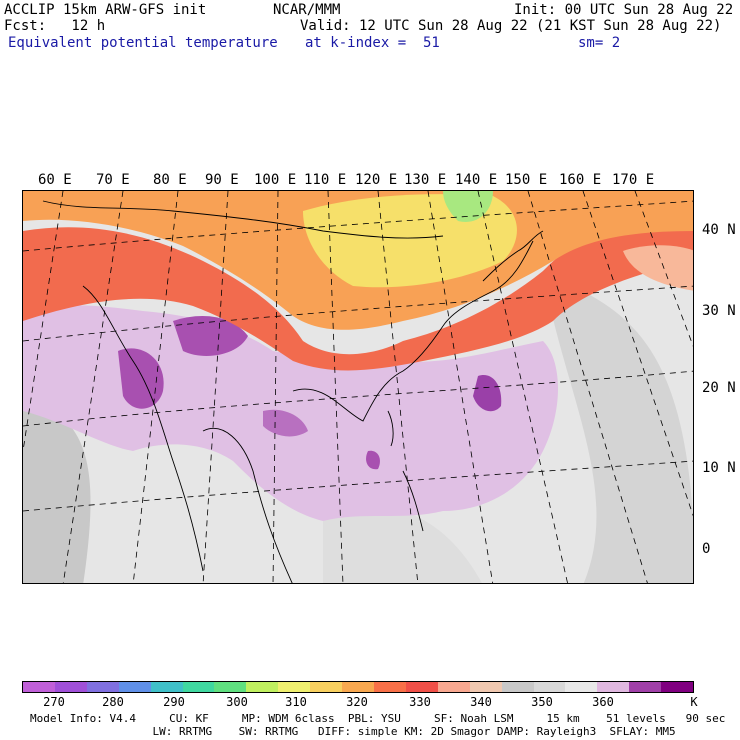 This screenshot has height=740, width=740. Describe the element at coordinates (599, 43) in the screenshot. I see `smoothing-label: sm= 2` at that location.